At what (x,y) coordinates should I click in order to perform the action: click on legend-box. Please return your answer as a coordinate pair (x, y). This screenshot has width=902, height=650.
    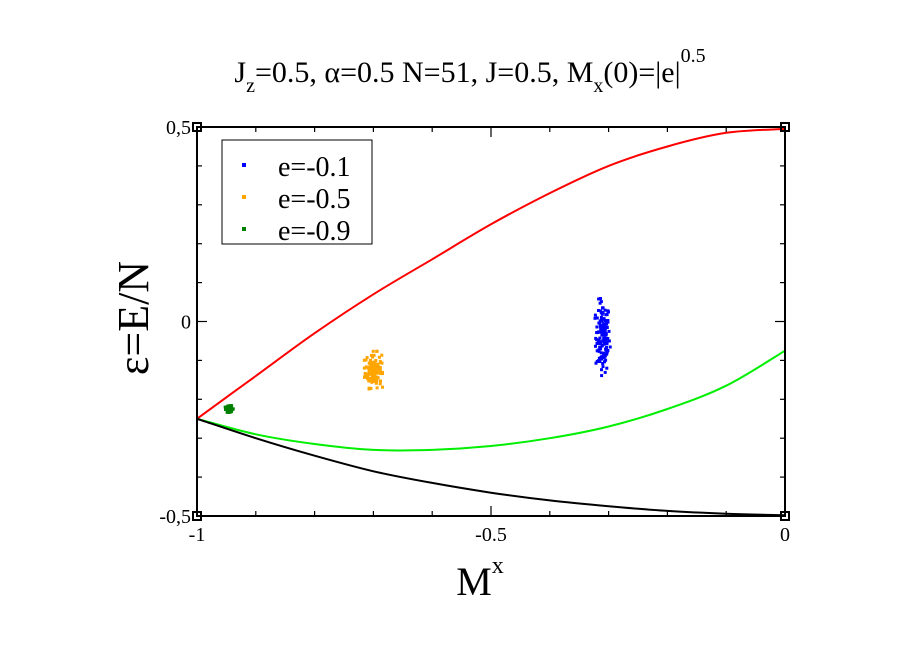
    Looking at the image, I should click on (297, 192).